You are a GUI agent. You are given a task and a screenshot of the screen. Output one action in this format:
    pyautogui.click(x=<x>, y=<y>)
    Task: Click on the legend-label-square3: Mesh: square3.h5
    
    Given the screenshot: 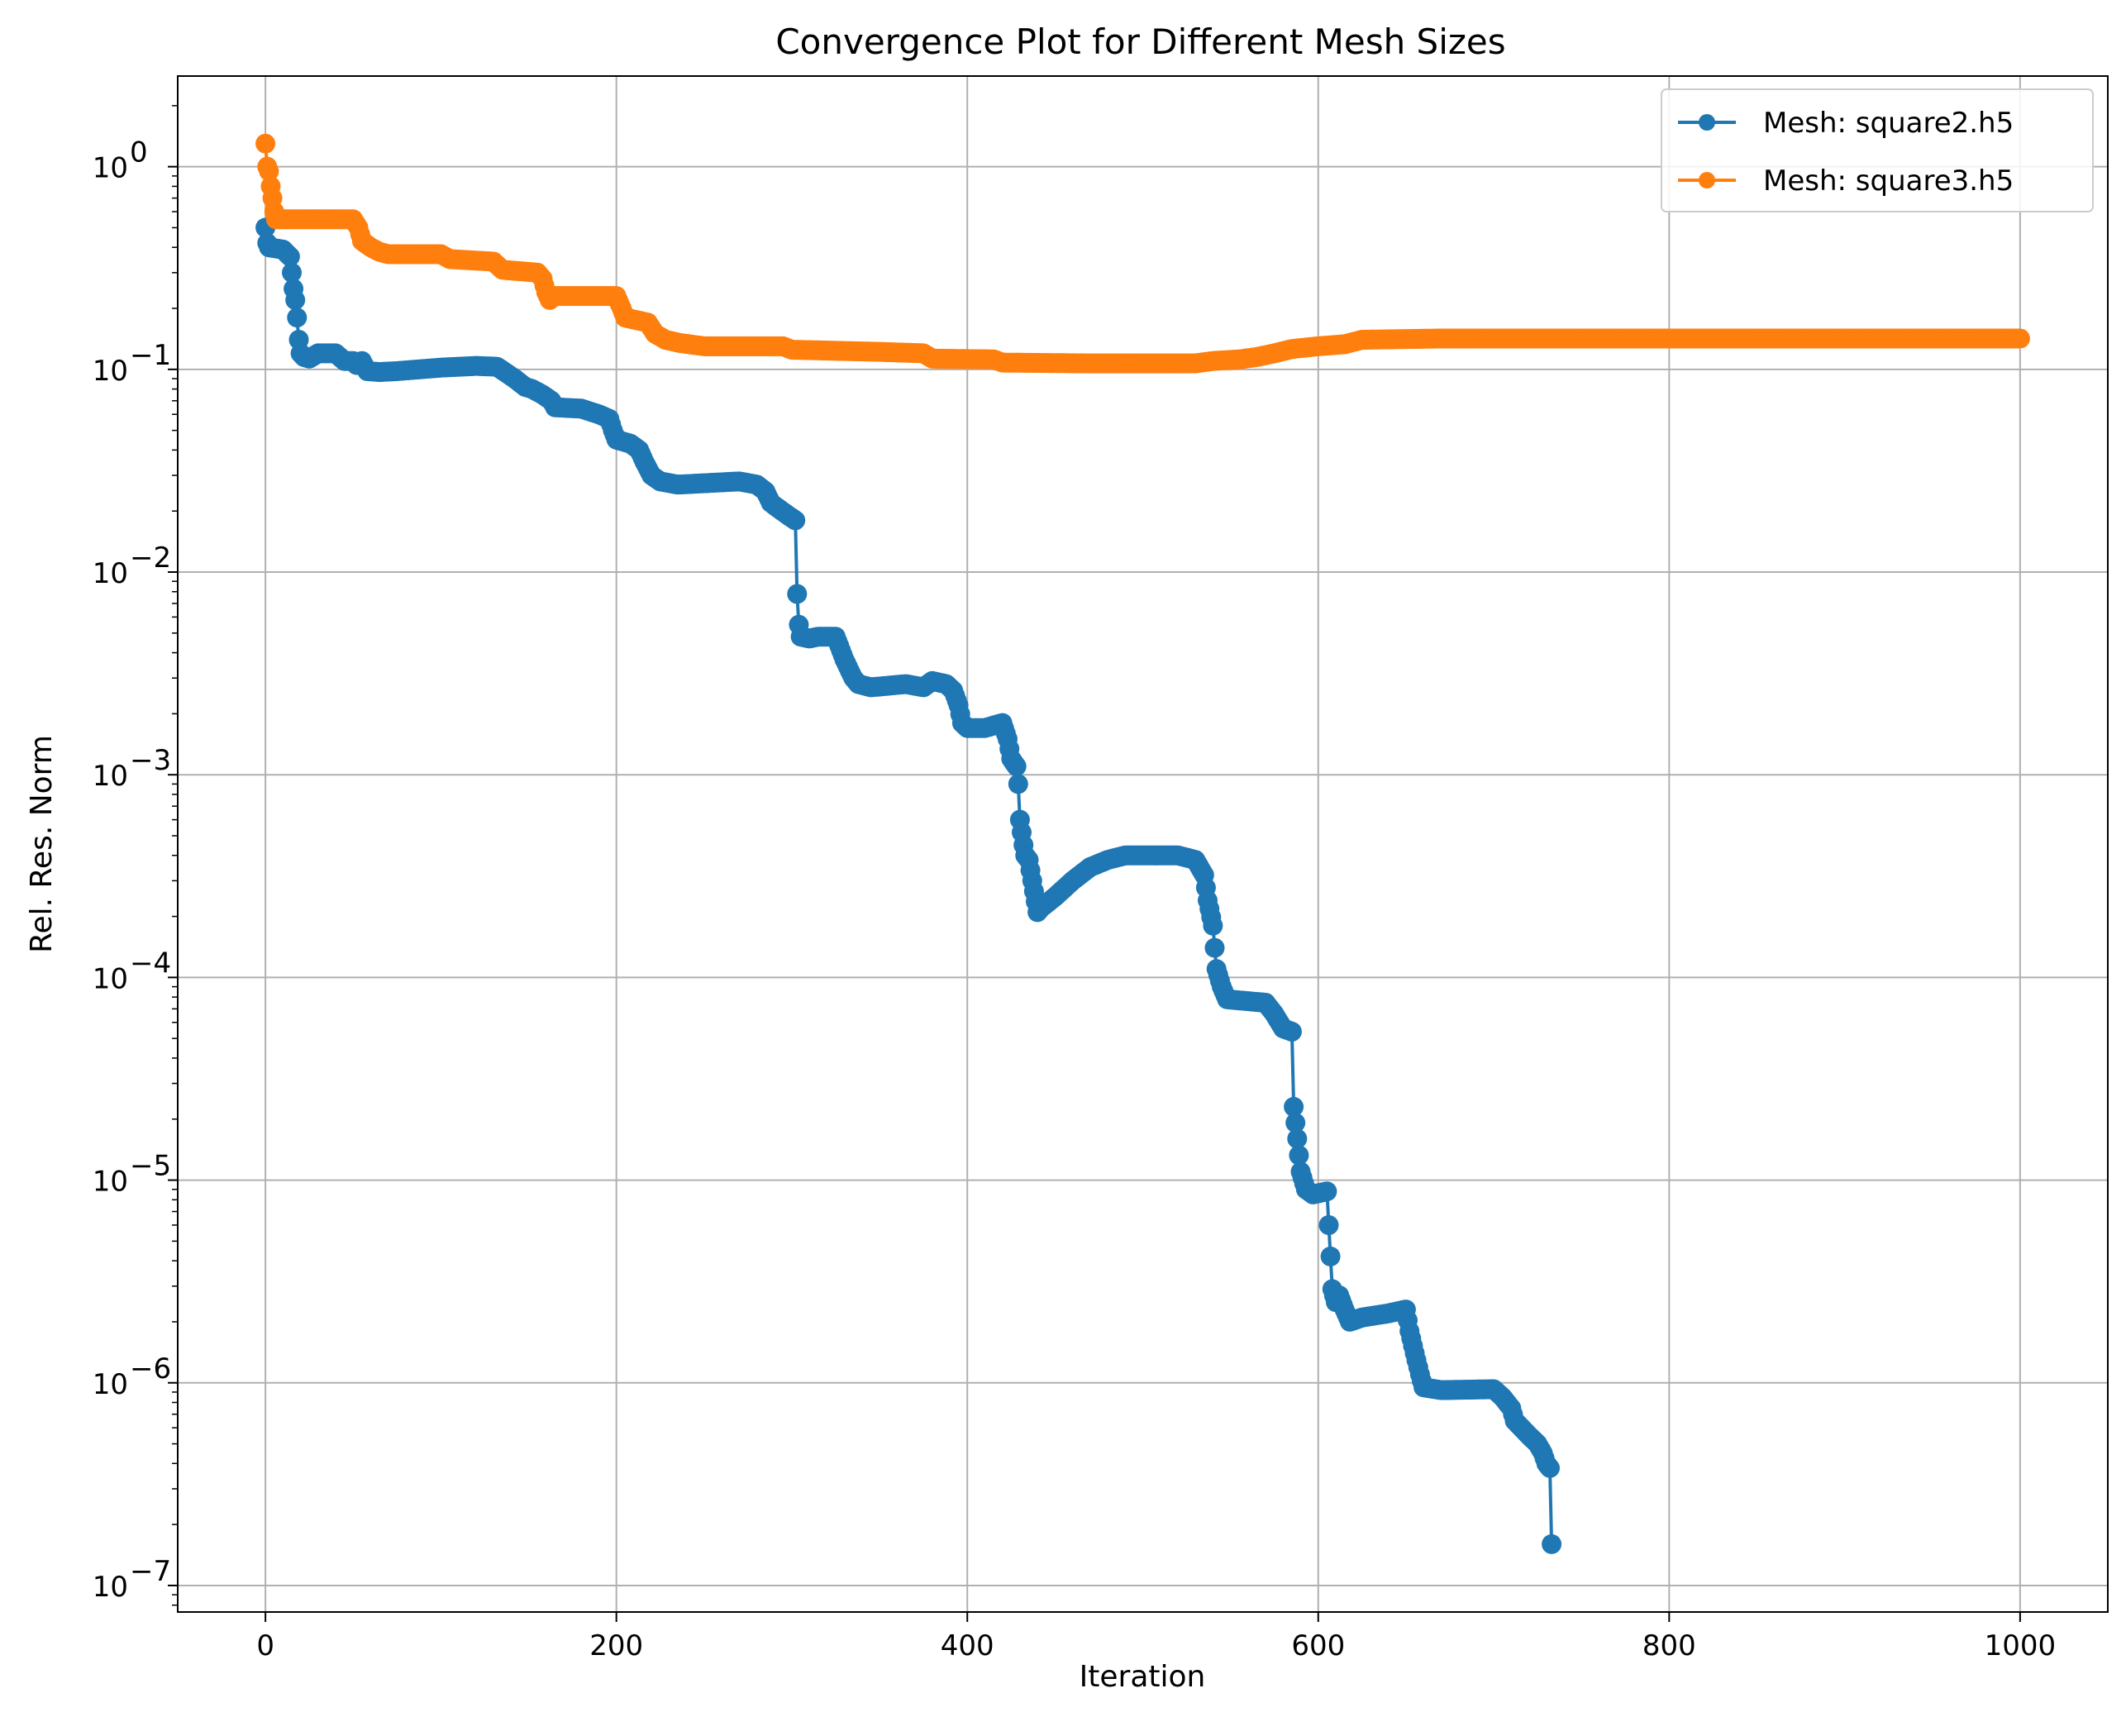 What is the action you would take?
    pyautogui.click(x=1889, y=181)
    